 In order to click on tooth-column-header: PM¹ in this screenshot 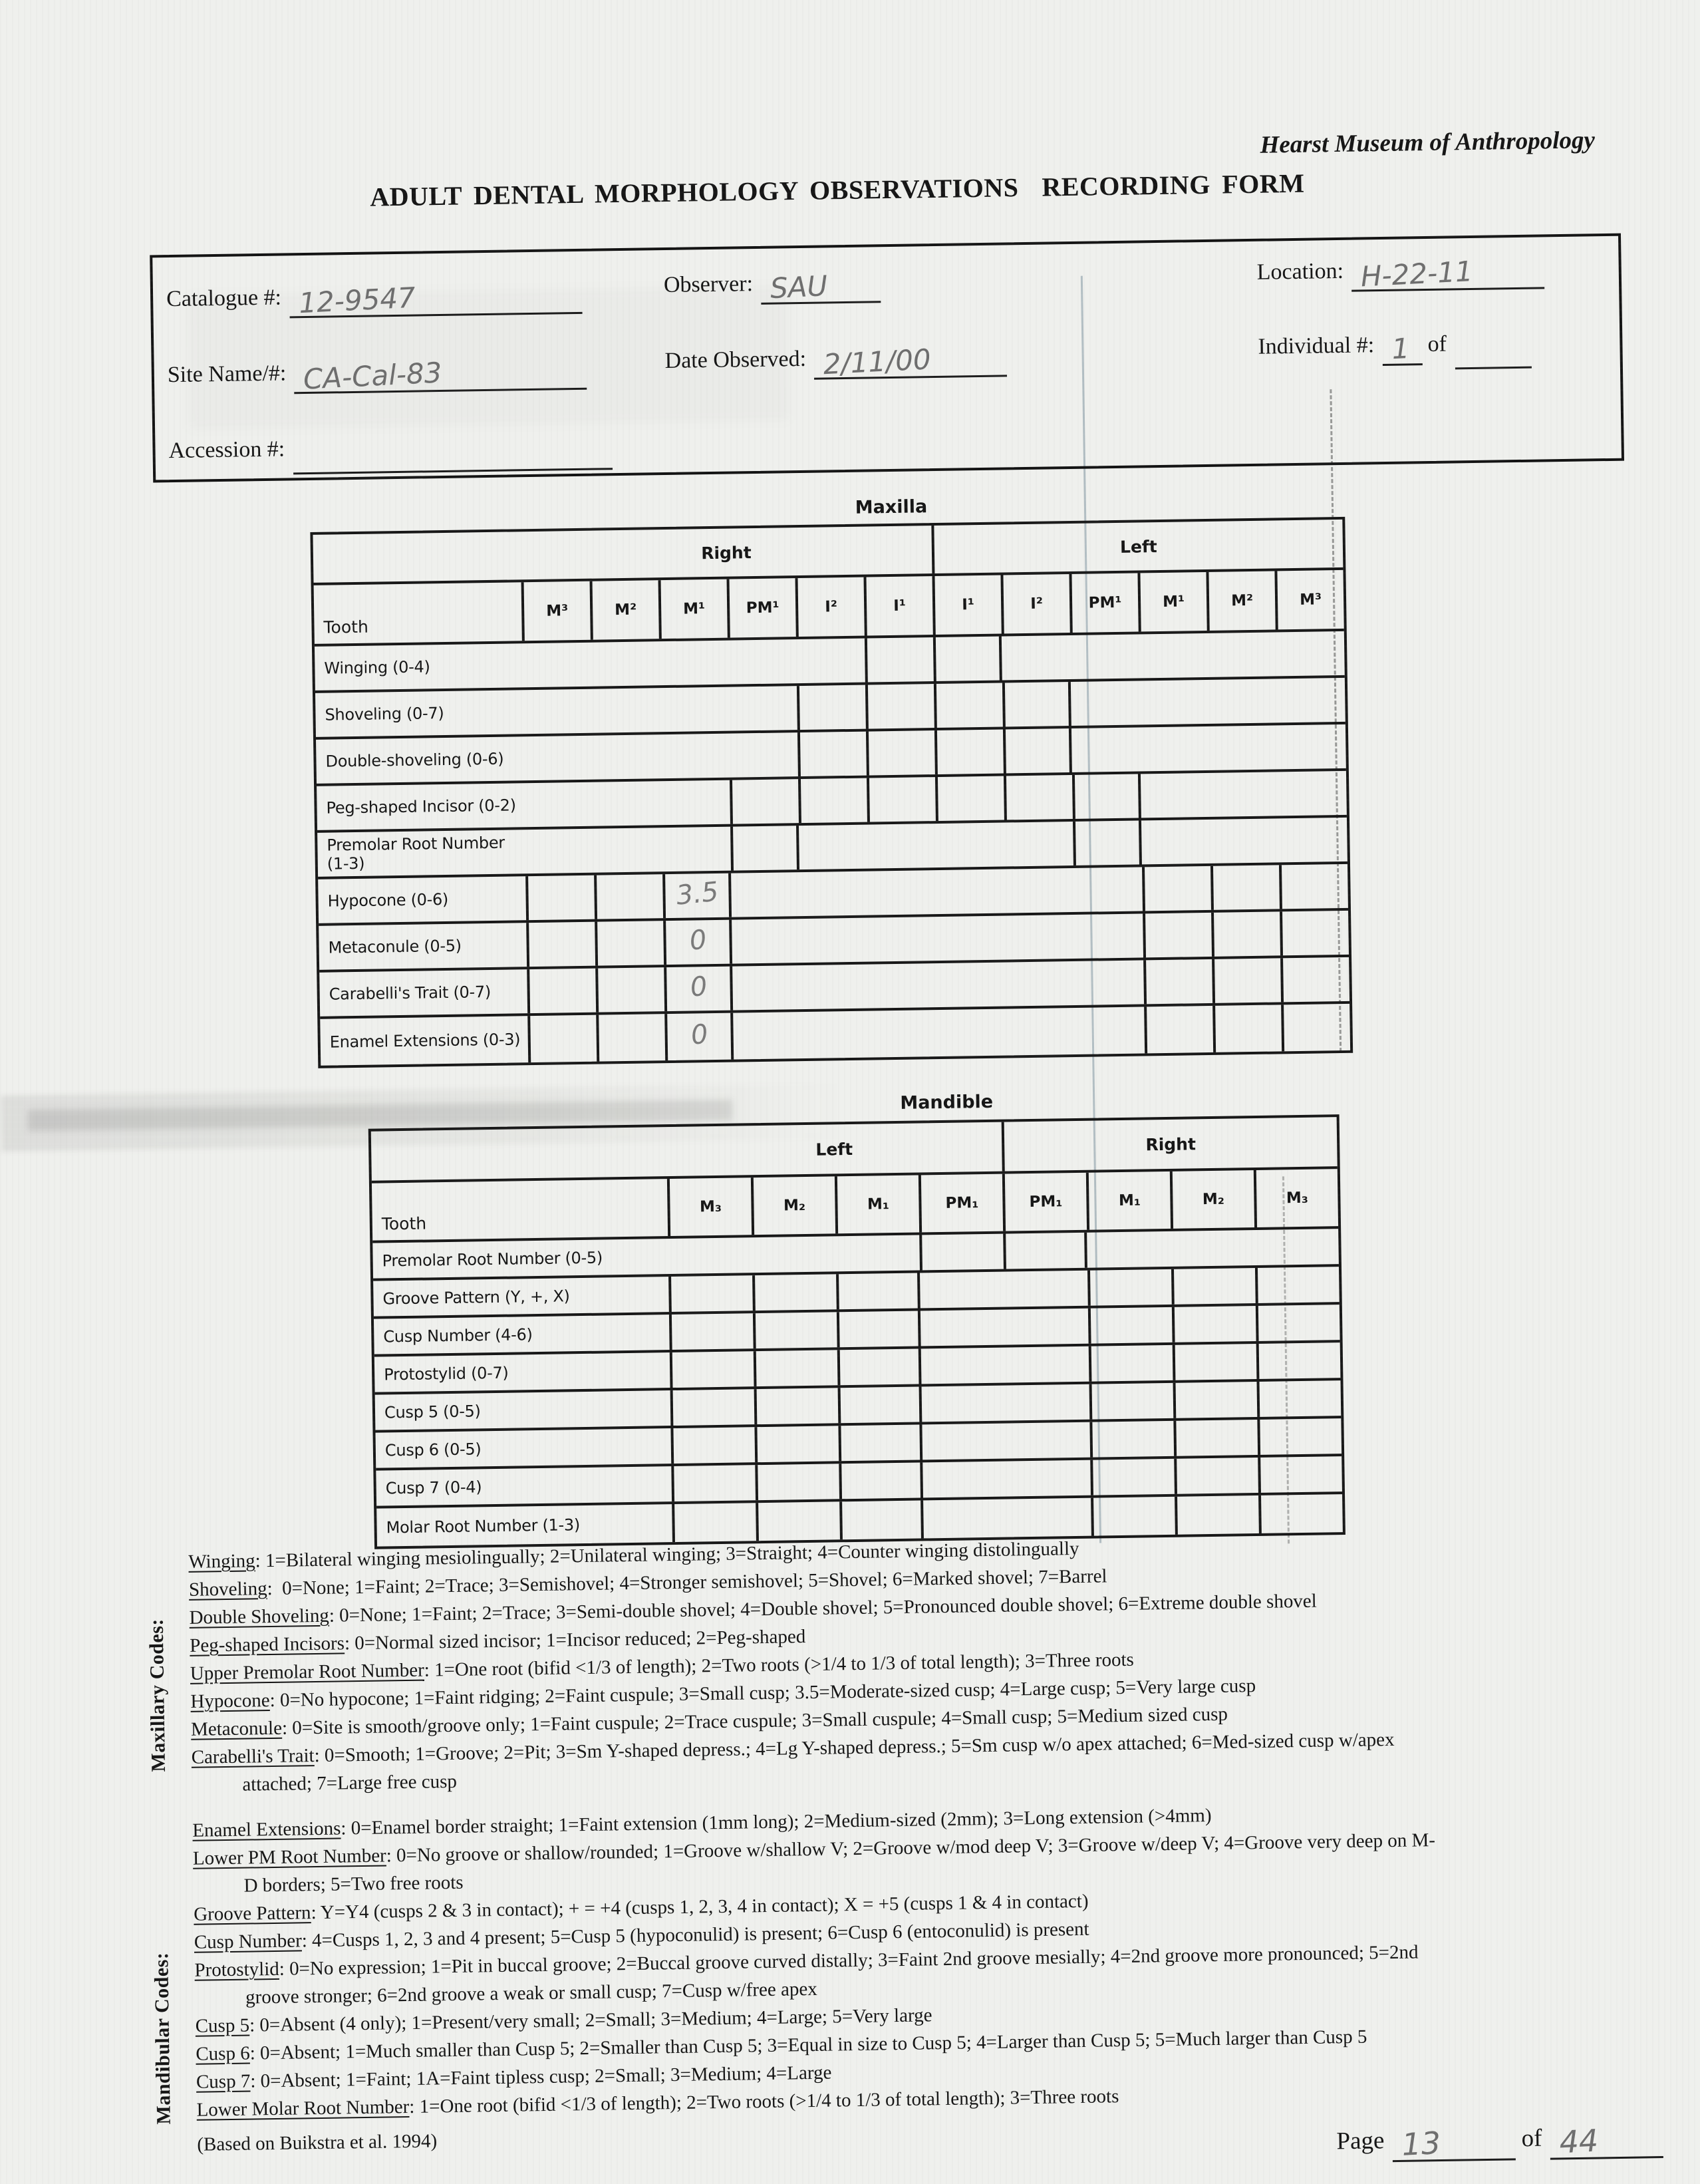, I will do `click(761, 608)`.